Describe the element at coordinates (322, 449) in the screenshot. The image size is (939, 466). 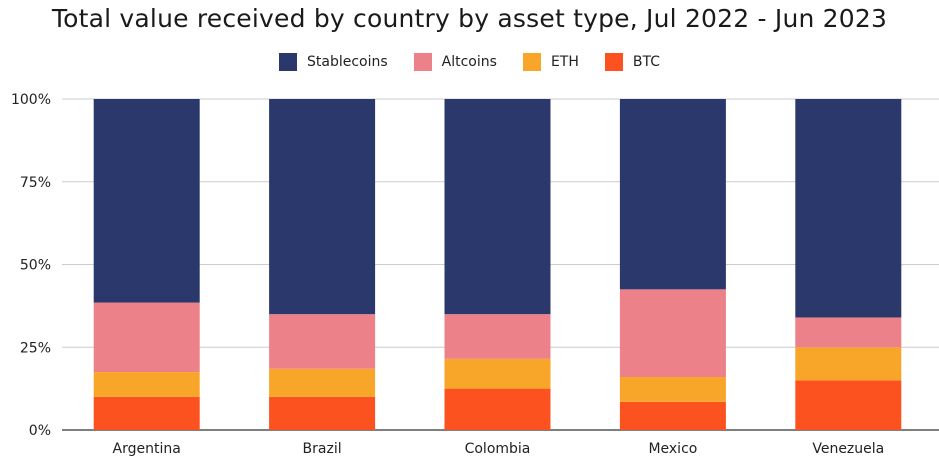
I see `x-tick-label: Brazil` at that location.